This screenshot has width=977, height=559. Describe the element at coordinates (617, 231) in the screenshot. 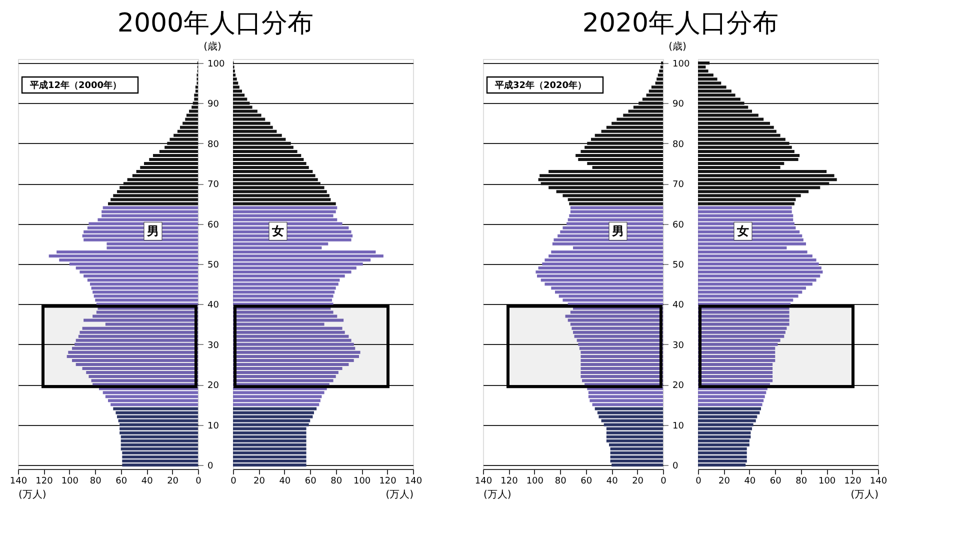

I see `annotation: 男` at that location.